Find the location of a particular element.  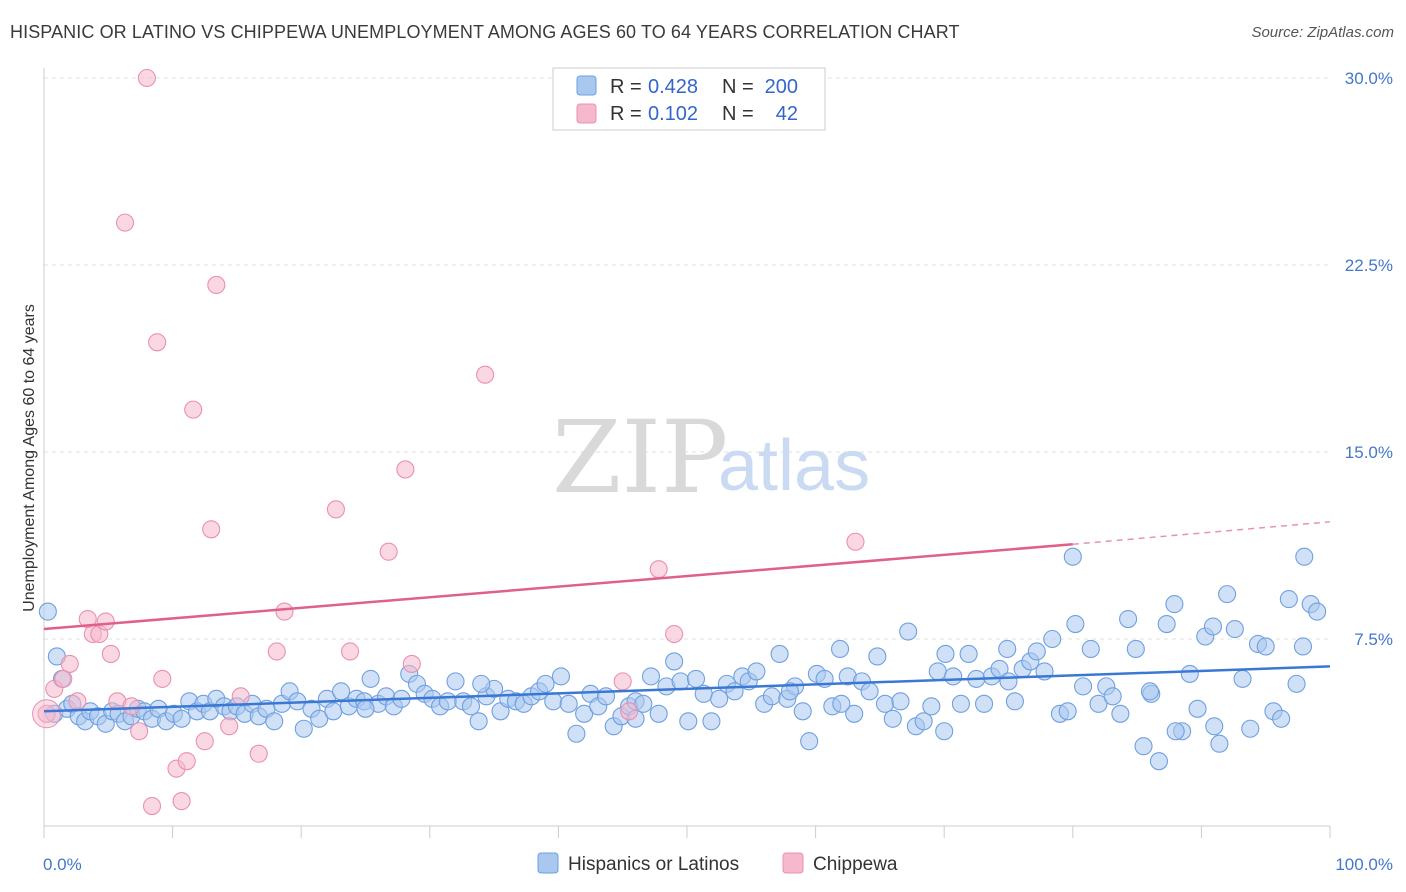

chippewa-point-large is located at coordinates (47, 714).